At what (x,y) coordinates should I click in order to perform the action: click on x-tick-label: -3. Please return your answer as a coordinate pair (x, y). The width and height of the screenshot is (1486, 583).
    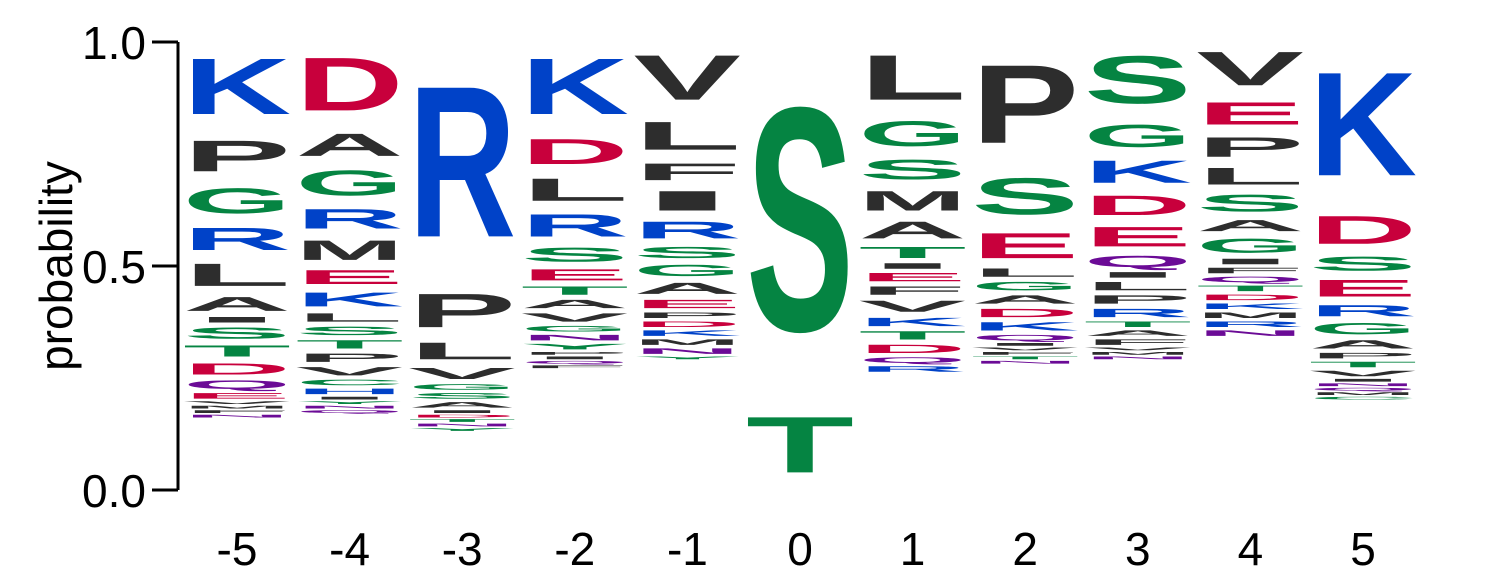
    Looking at the image, I should click on (462, 549).